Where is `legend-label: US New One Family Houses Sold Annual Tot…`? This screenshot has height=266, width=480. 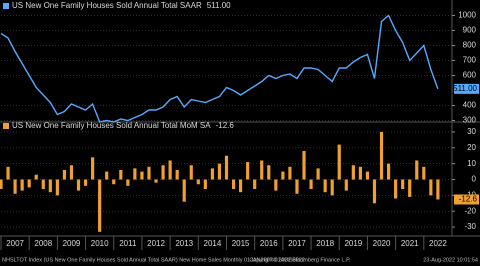 legend-label: US New One Family Houses Sold Annual Tot… is located at coordinates (111, 125).